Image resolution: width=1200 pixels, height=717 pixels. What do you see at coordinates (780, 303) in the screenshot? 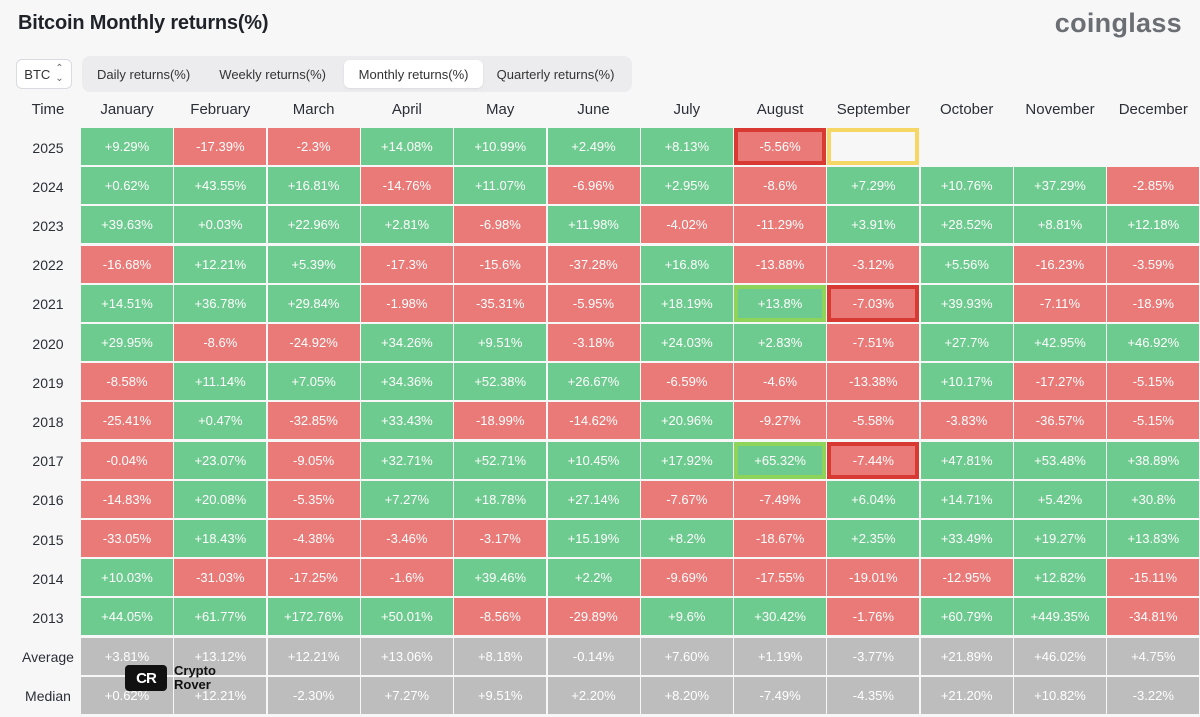
I see `highlighted-return-cell: +13.8%` at bounding box center [780, 303].